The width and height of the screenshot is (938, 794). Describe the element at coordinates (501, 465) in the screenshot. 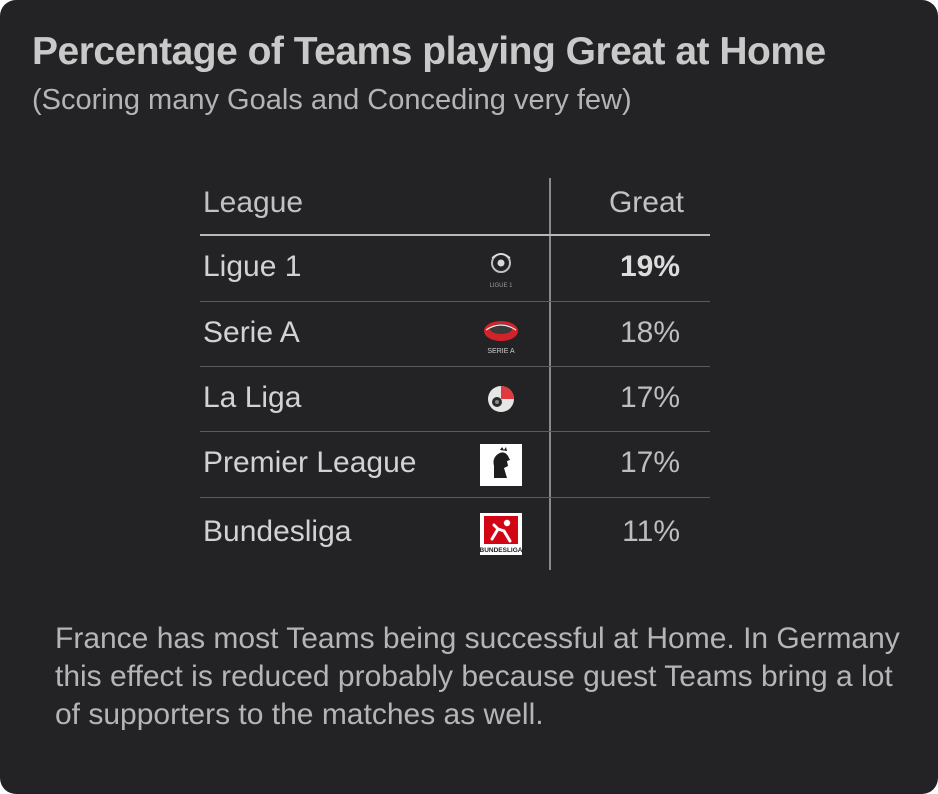

I see `premier-league-logo` at that location.